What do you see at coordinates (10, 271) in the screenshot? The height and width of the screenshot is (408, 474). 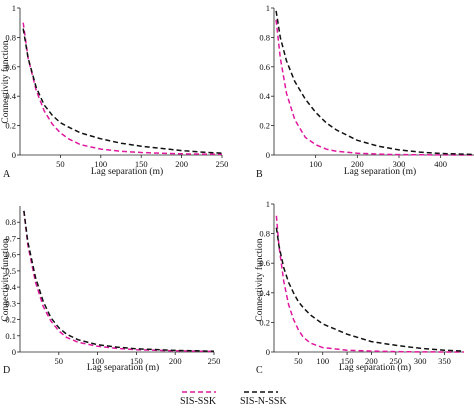 I see `y-tick-label: 0.5` at bounding box center [10, 271].